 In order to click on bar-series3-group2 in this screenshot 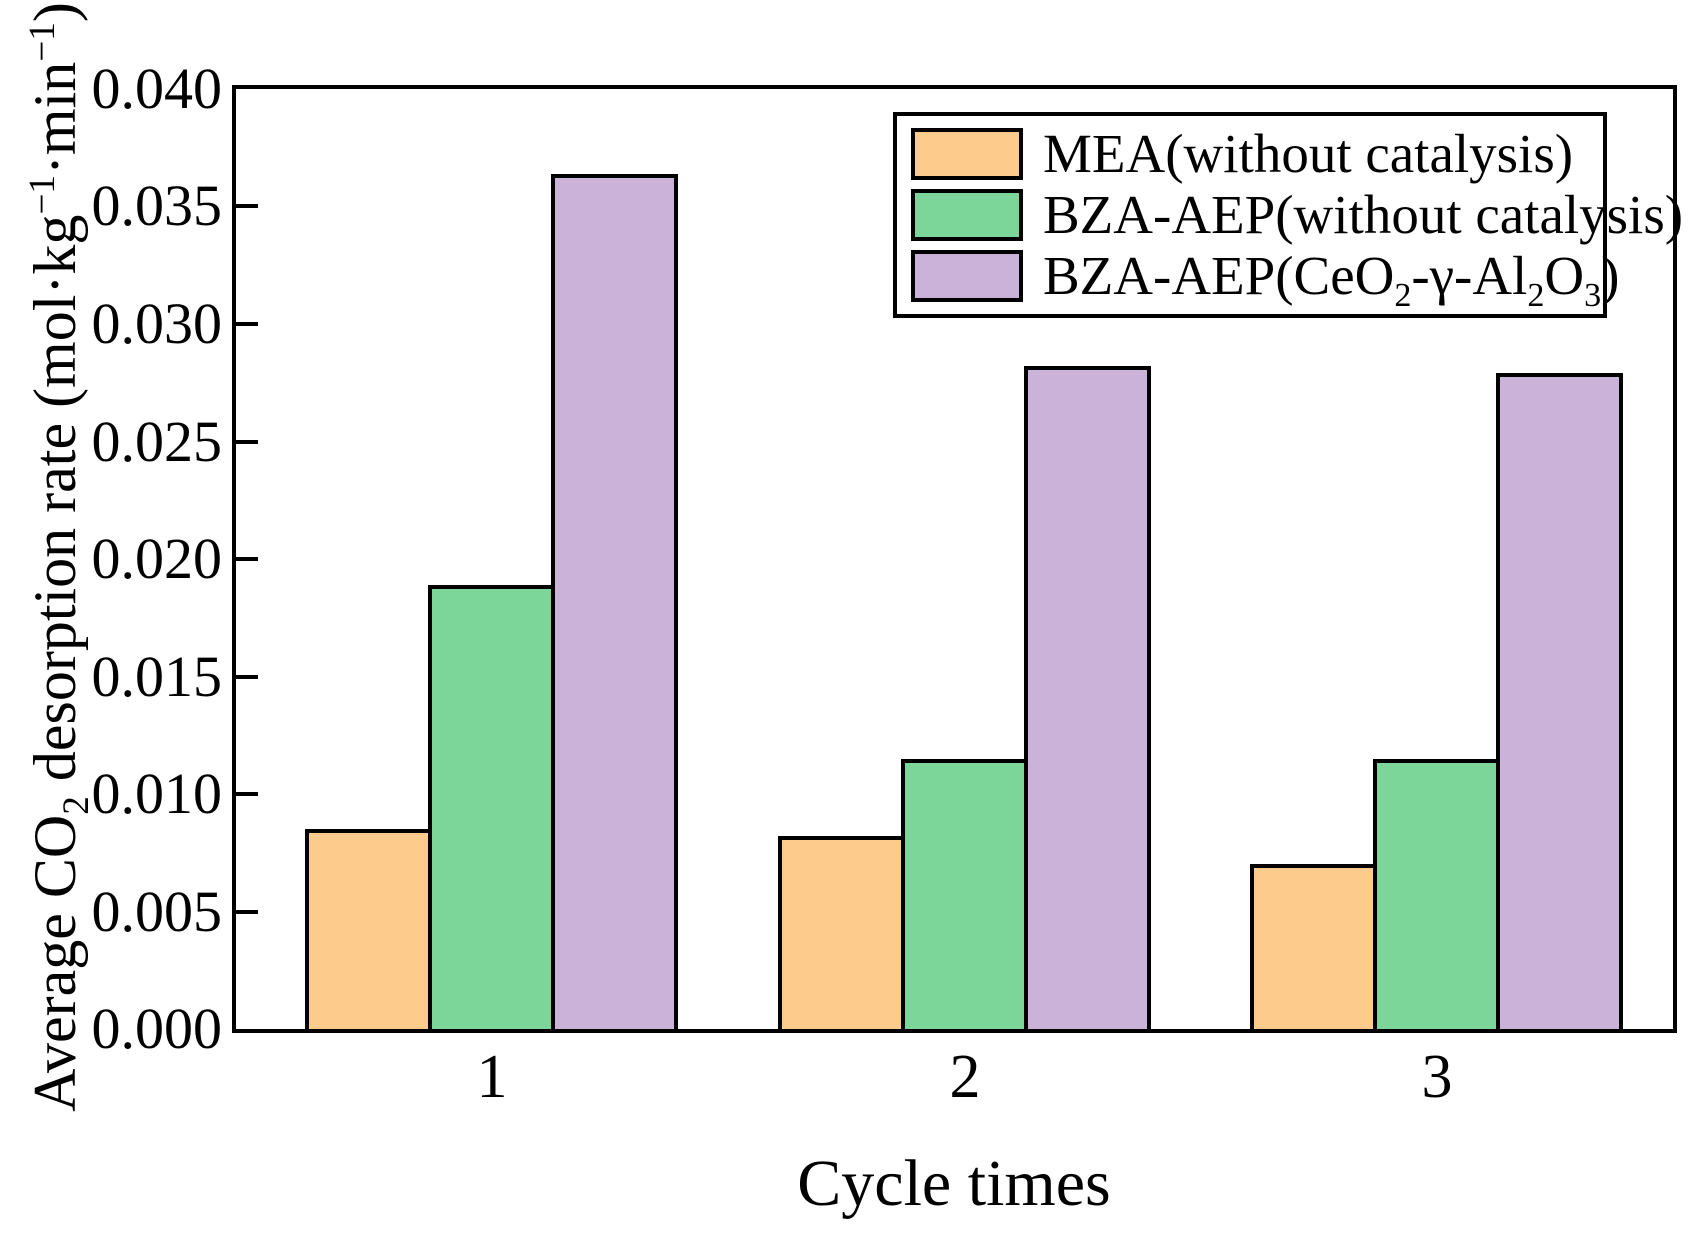, I will do `click(1087, 697)`.